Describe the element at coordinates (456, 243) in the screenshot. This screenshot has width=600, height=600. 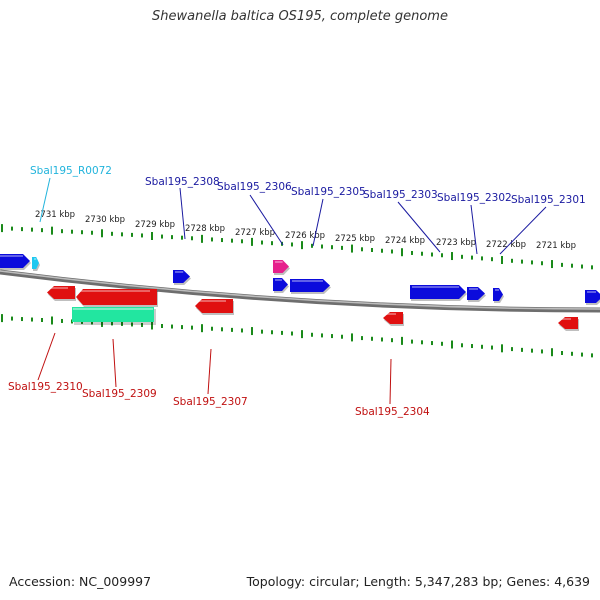
I see `scale-label: 2723 kbp` at that location.